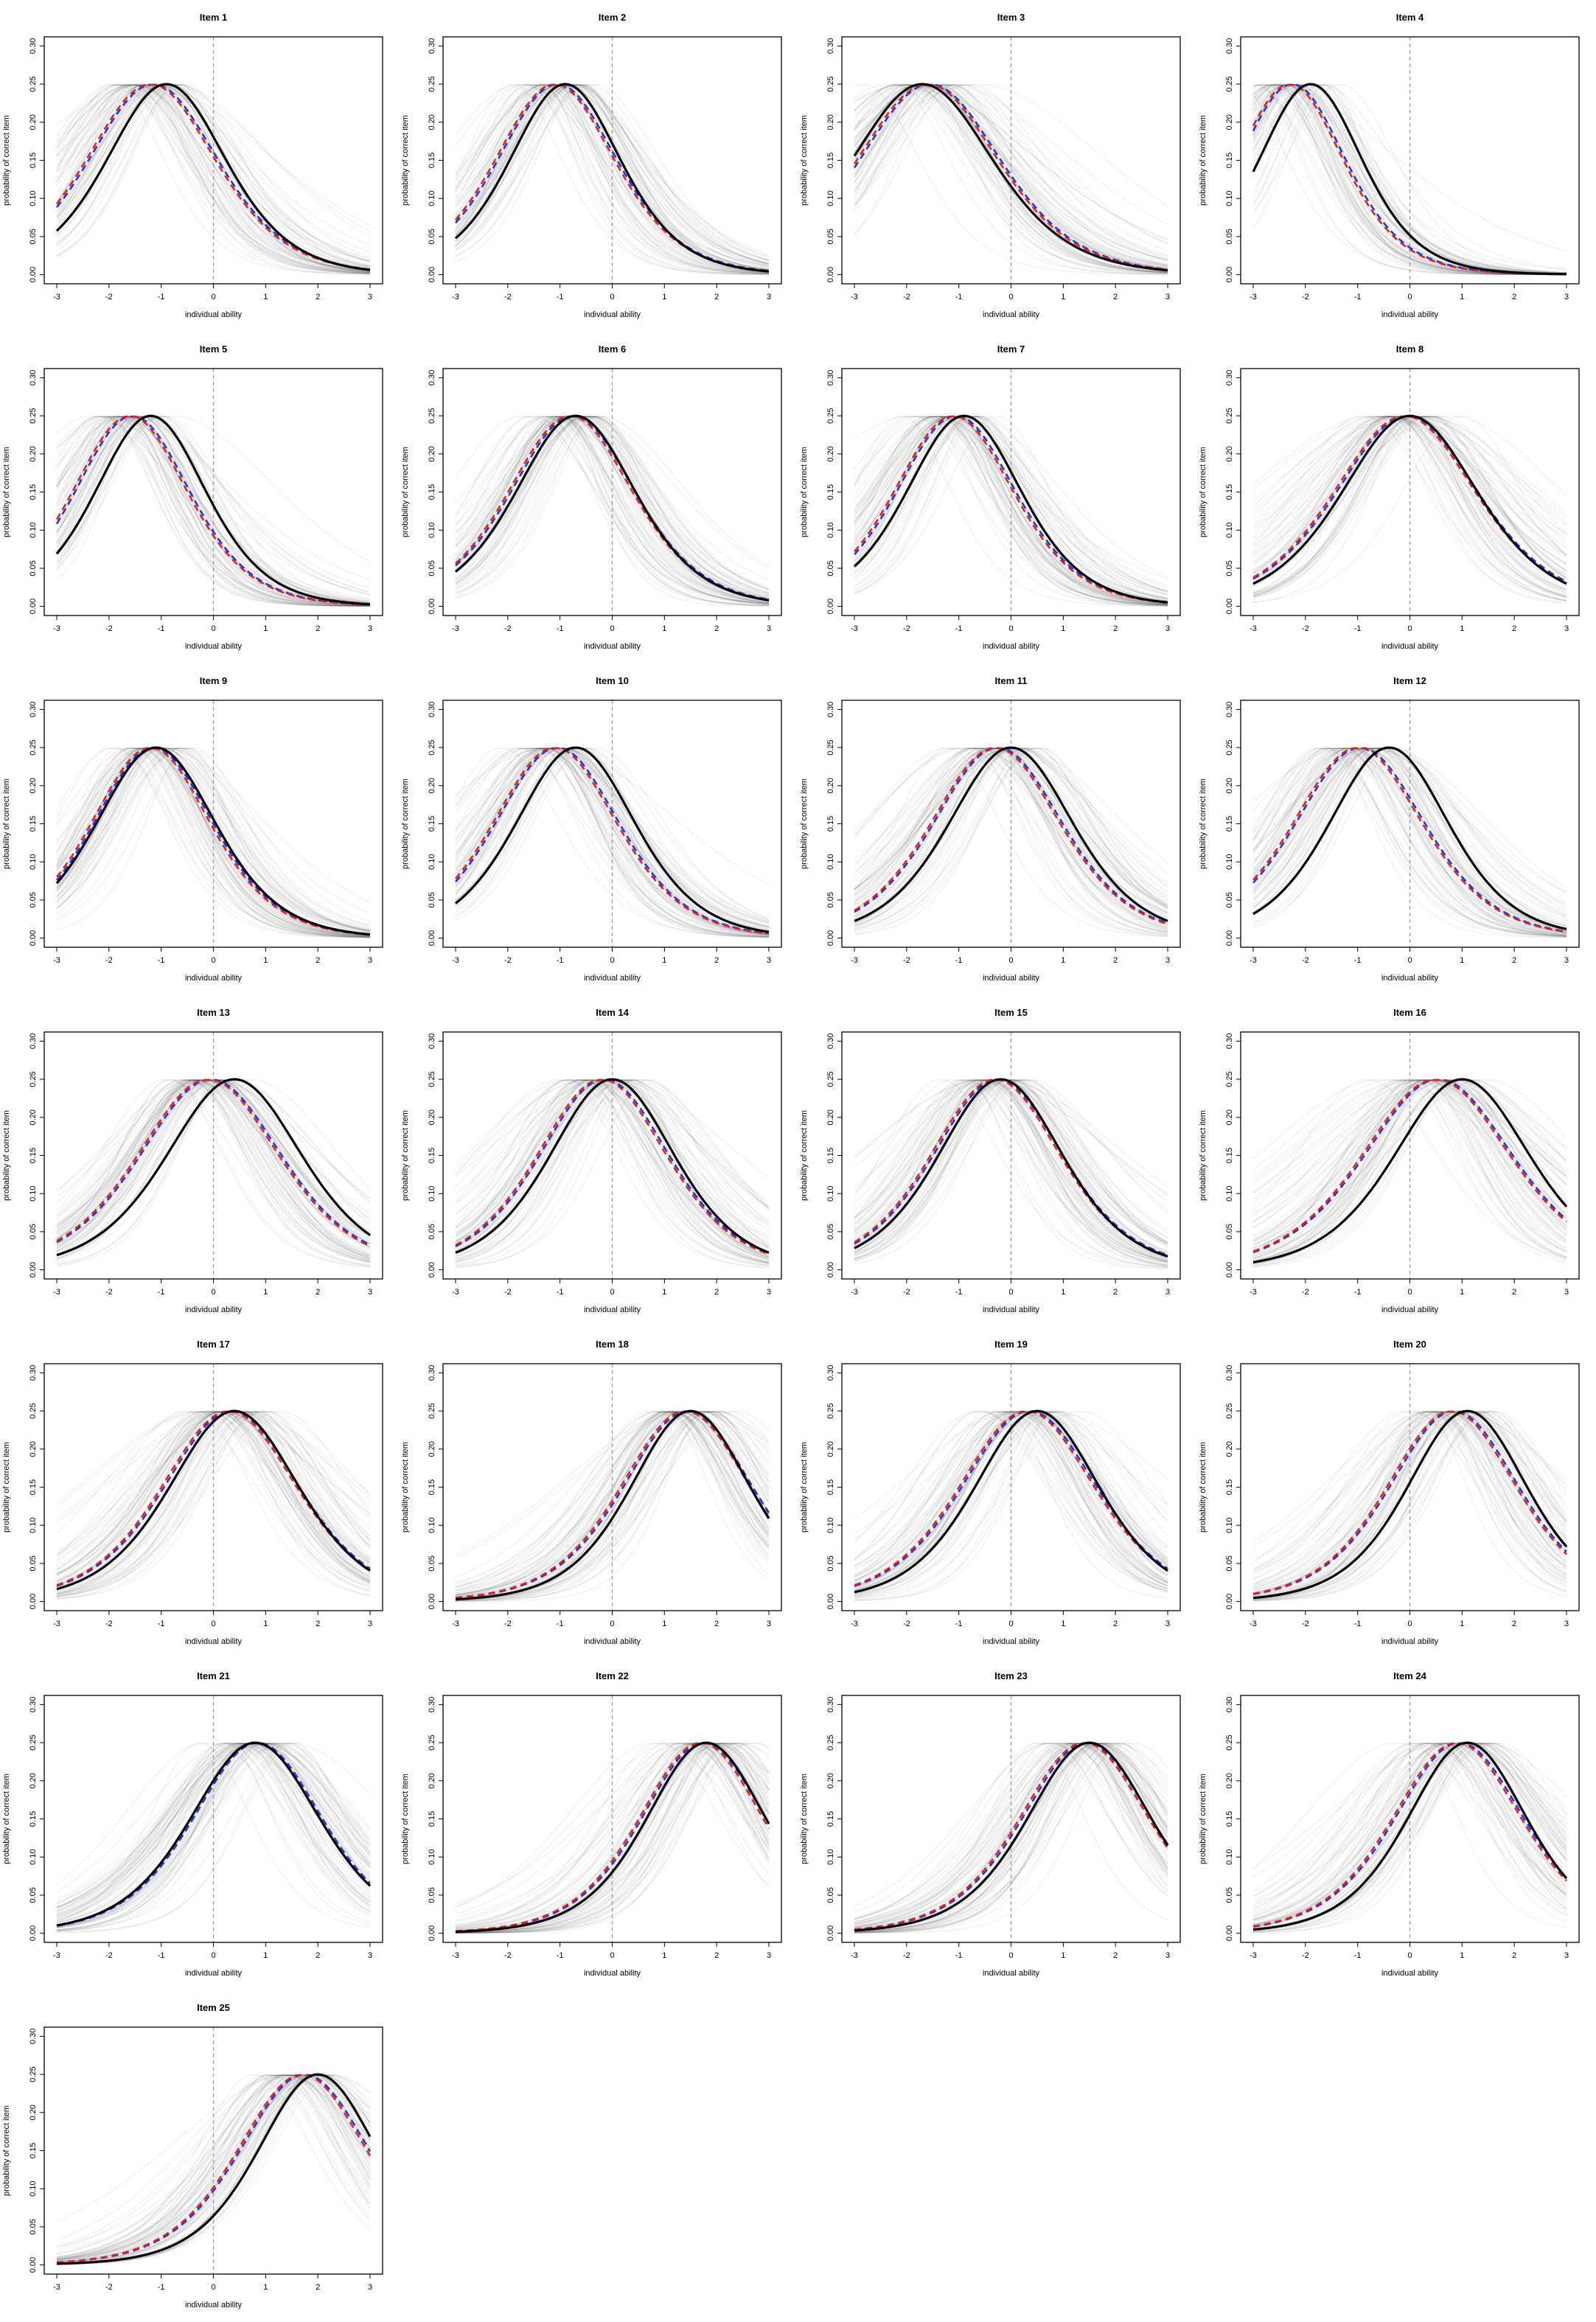  Describe the element at coordinates (214, 349) in the screenshot. I see `panel-title: Item 5` at that location.